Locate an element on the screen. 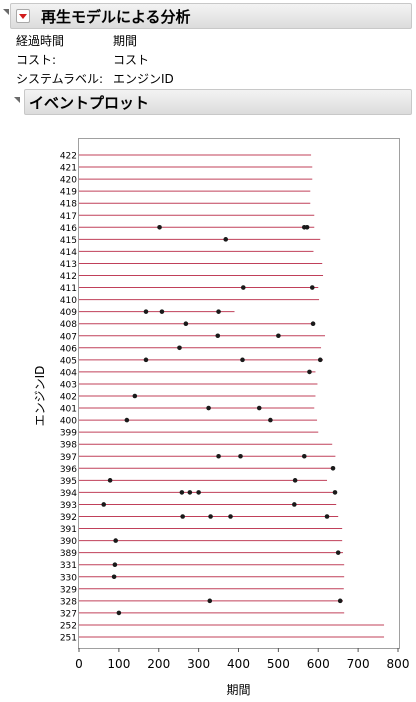 This screenshot has height=702, width=416. y-tick-label: 416 is located at coordinates (68, 229).